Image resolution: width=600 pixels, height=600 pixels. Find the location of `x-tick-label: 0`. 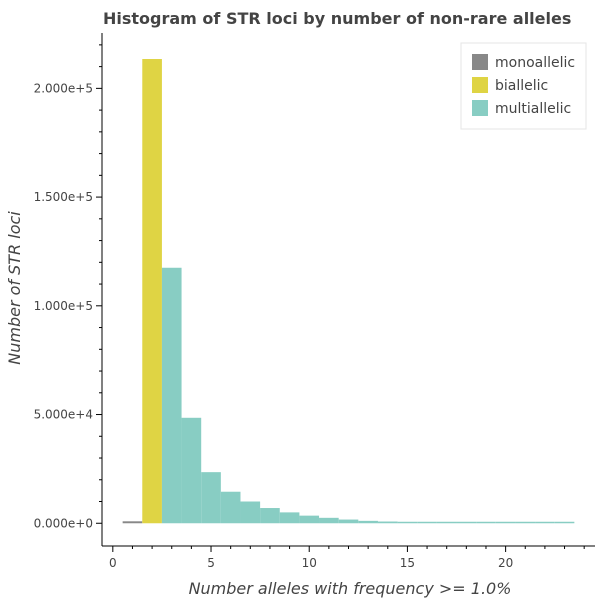

x-tick-label: 0 is located at coordinates (113, 563).